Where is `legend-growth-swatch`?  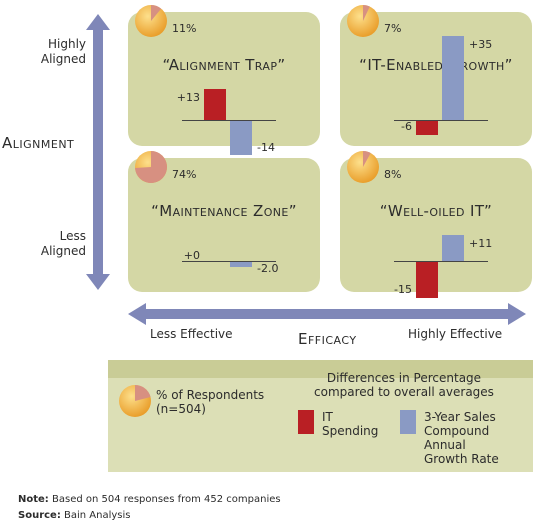 legend-growth-swatch is located at coordinates (408, 422).